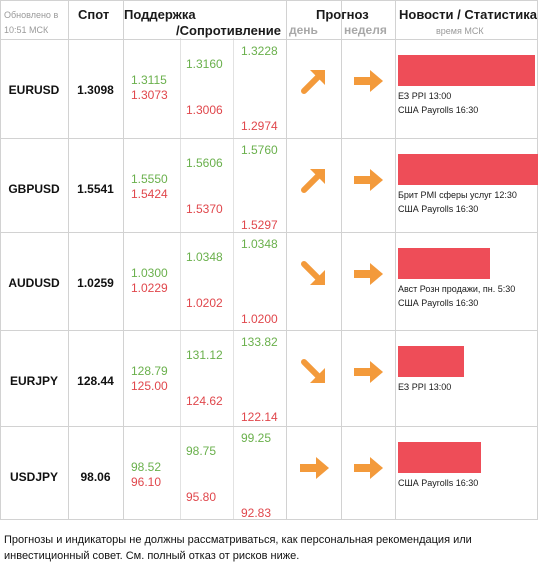 Image resolution: width=538 pixels, height=568 pixels. I want to click on support-level-1: 1.5550, so click(149, 179).